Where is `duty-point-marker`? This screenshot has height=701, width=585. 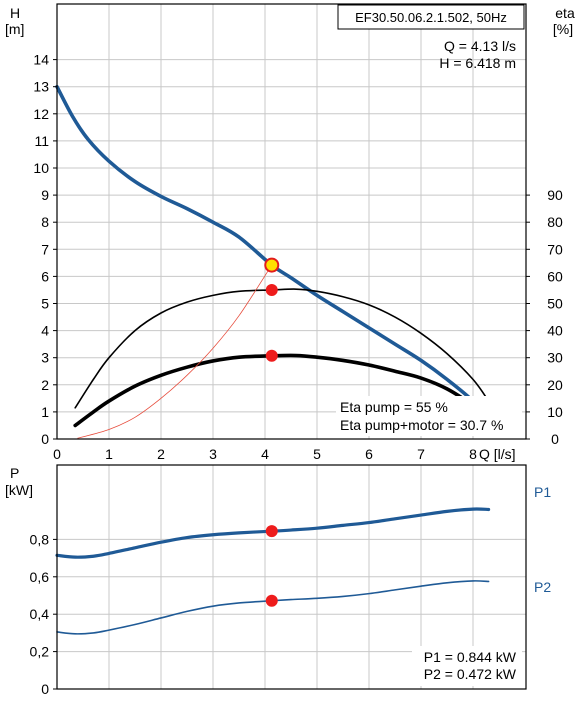 duty-point-marker is located at coordinates (272, 265).